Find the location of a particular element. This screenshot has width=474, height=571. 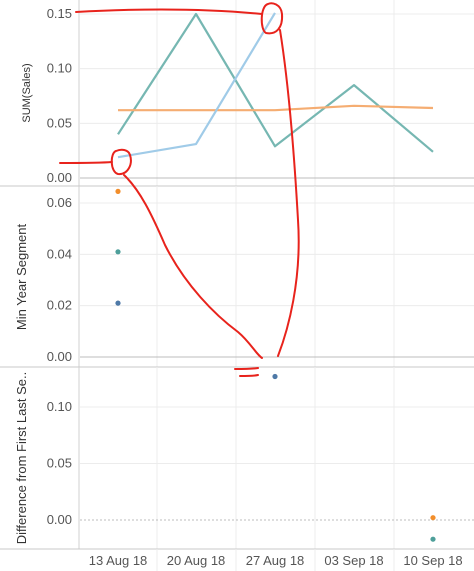

x-tick-label: 27 Aug 18 is located at coordinates (275, 560).